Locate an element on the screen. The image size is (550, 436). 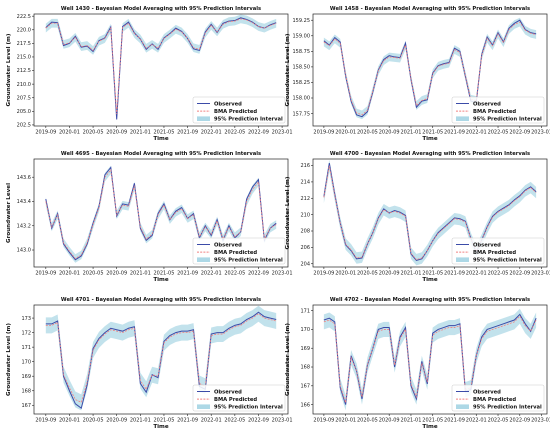
y-tick-label: 143.4 is located at coordinates (24, 202).